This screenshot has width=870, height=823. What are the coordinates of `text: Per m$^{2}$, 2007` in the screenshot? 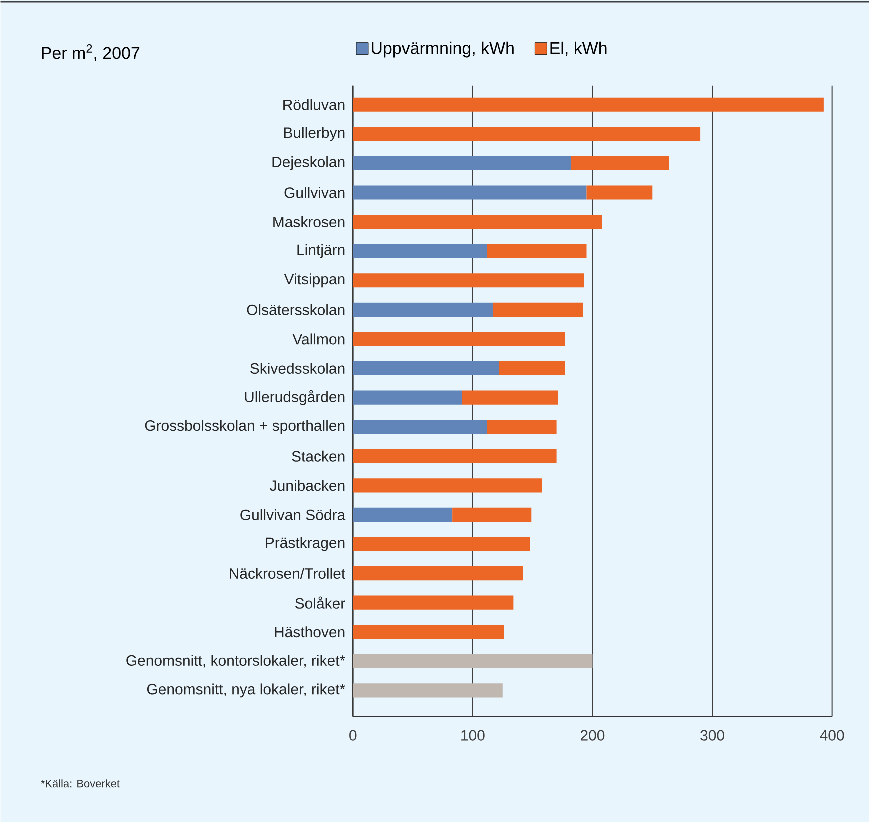 It's located at (91, 53).